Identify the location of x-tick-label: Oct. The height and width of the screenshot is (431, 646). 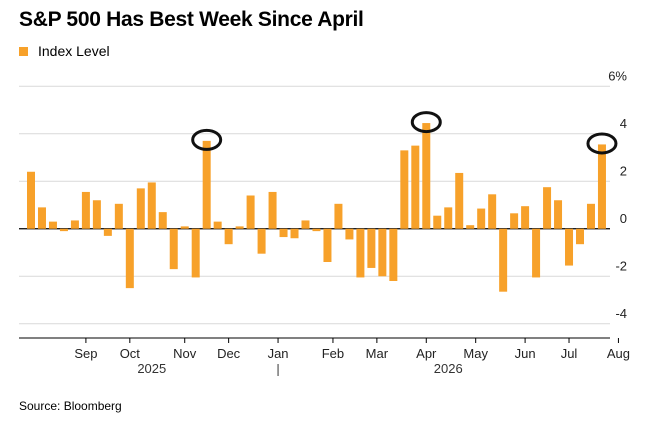
(130, 353).